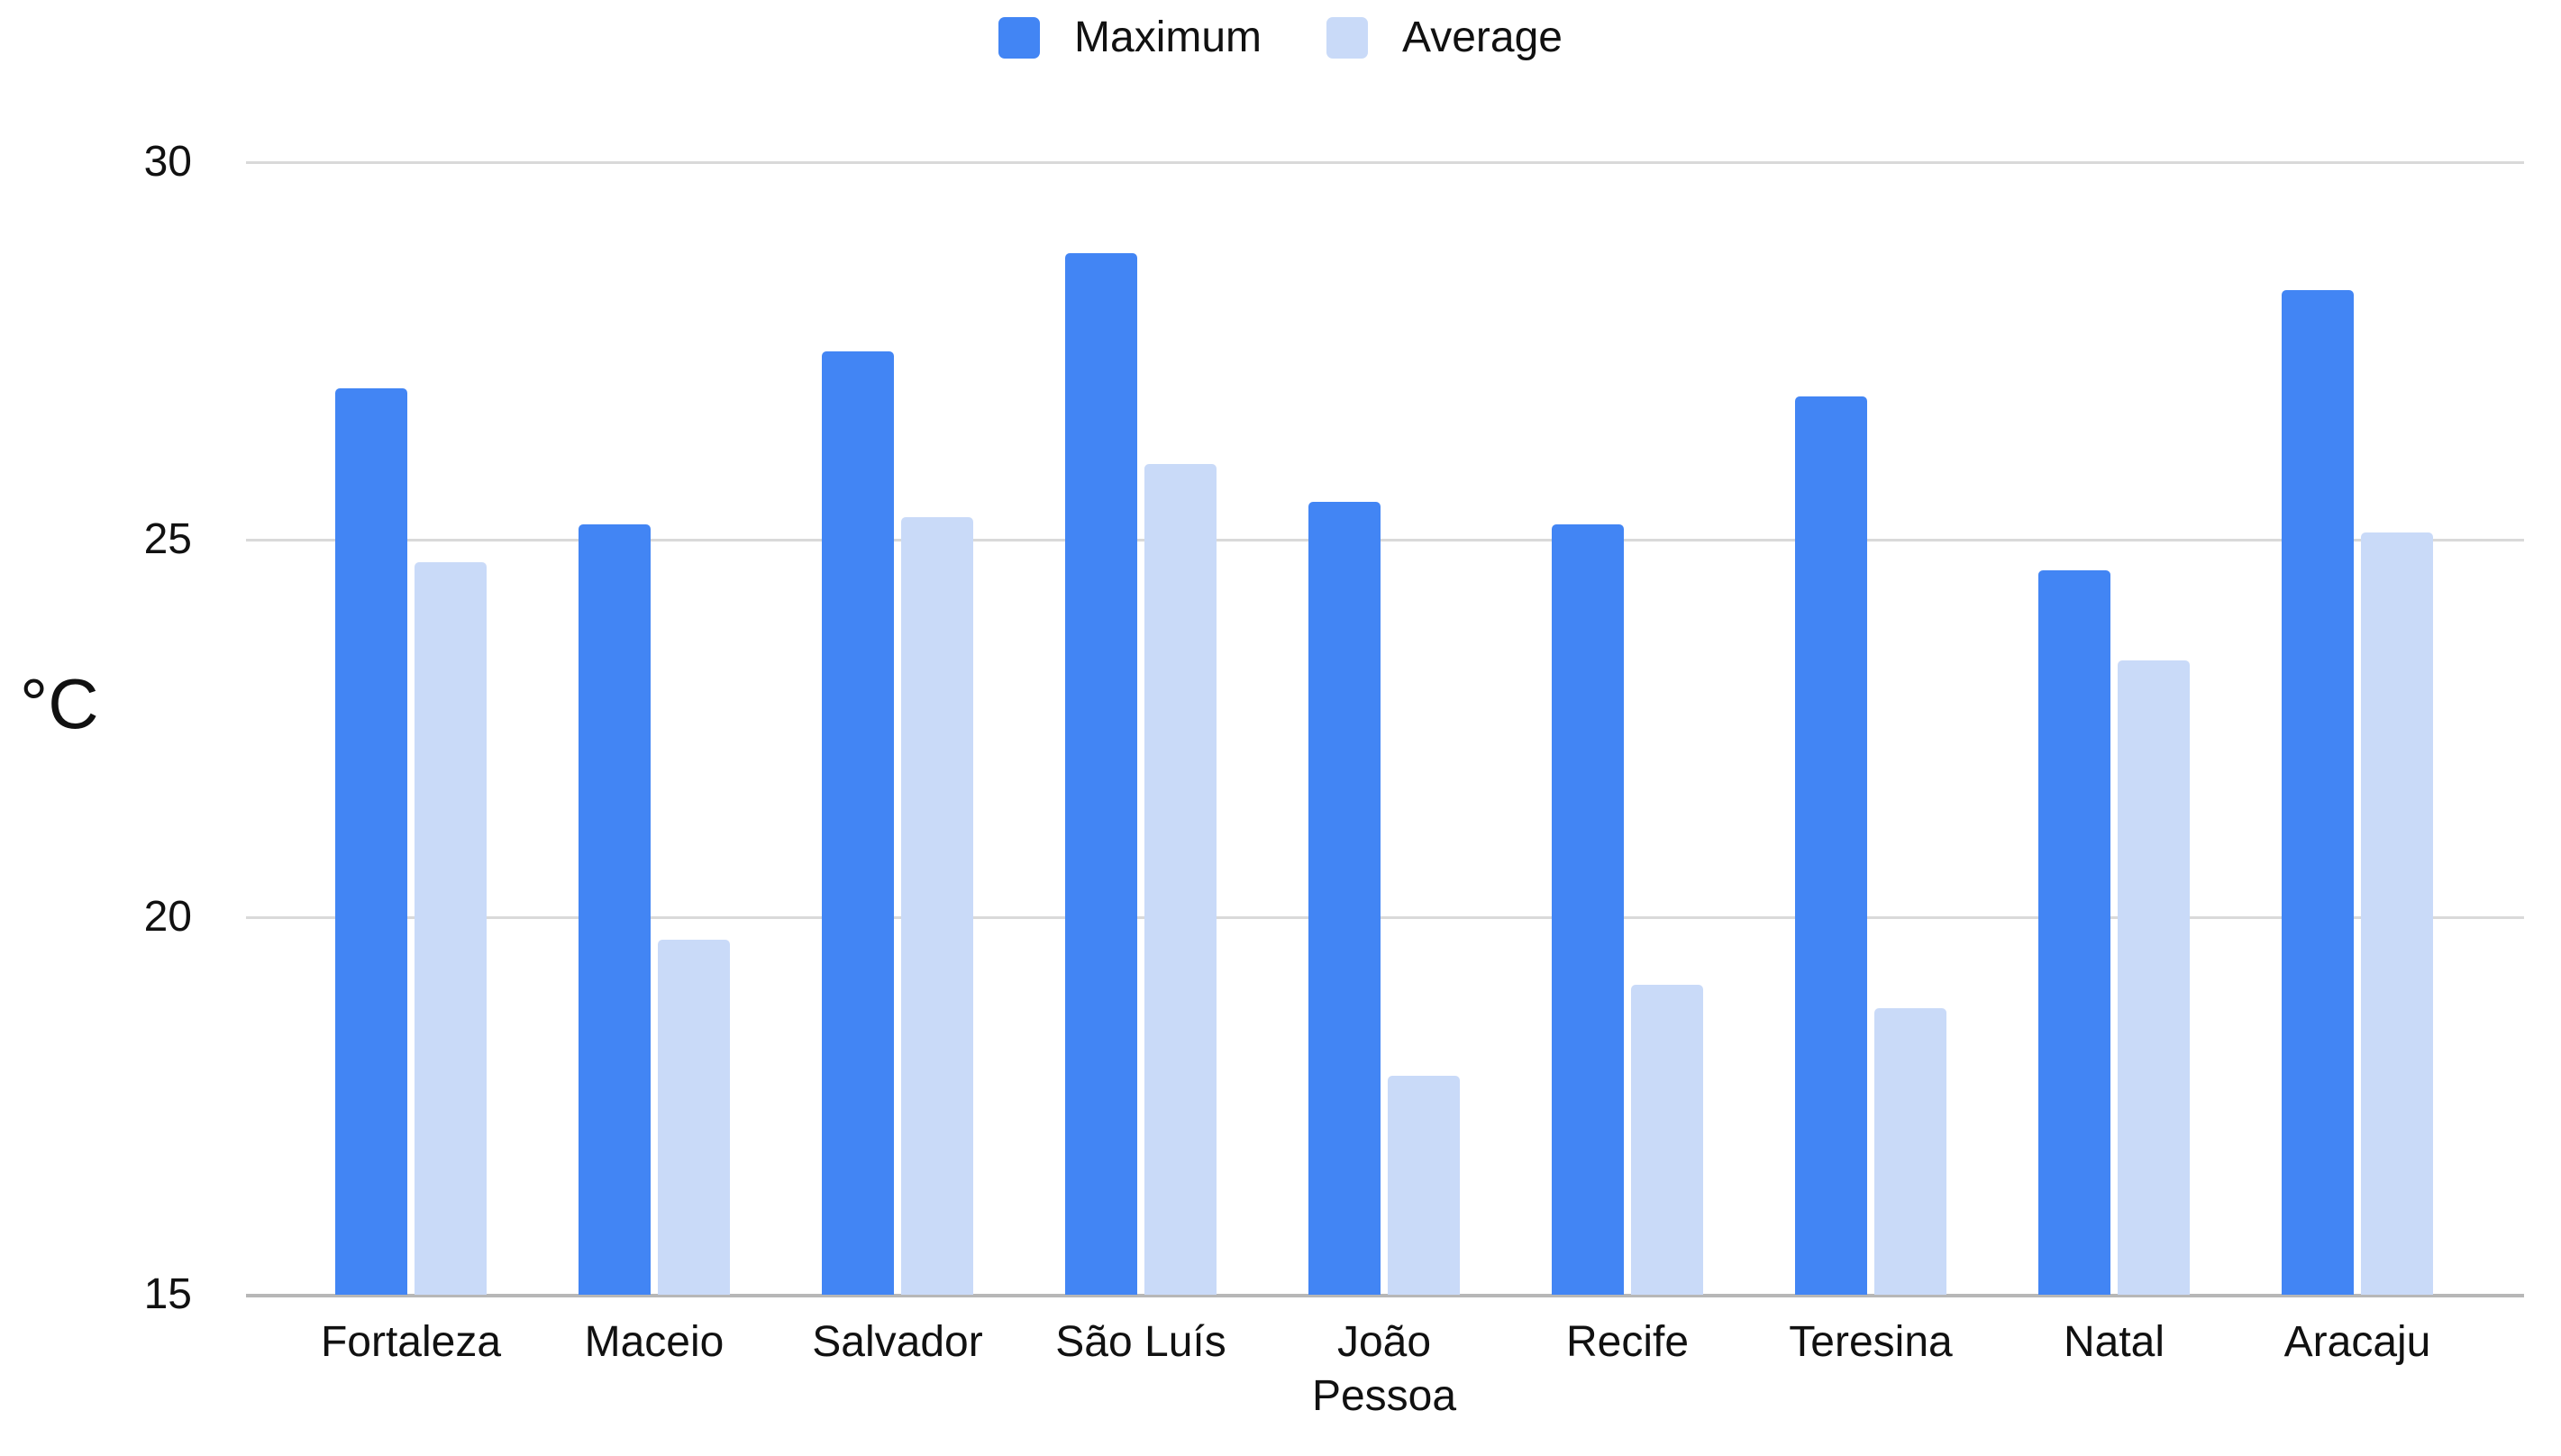 This screenshot has height=1456, width=2561. Describe the element at coordinates (694, 1118) in the screenshot. I see `bar-average-maceio` at that location.